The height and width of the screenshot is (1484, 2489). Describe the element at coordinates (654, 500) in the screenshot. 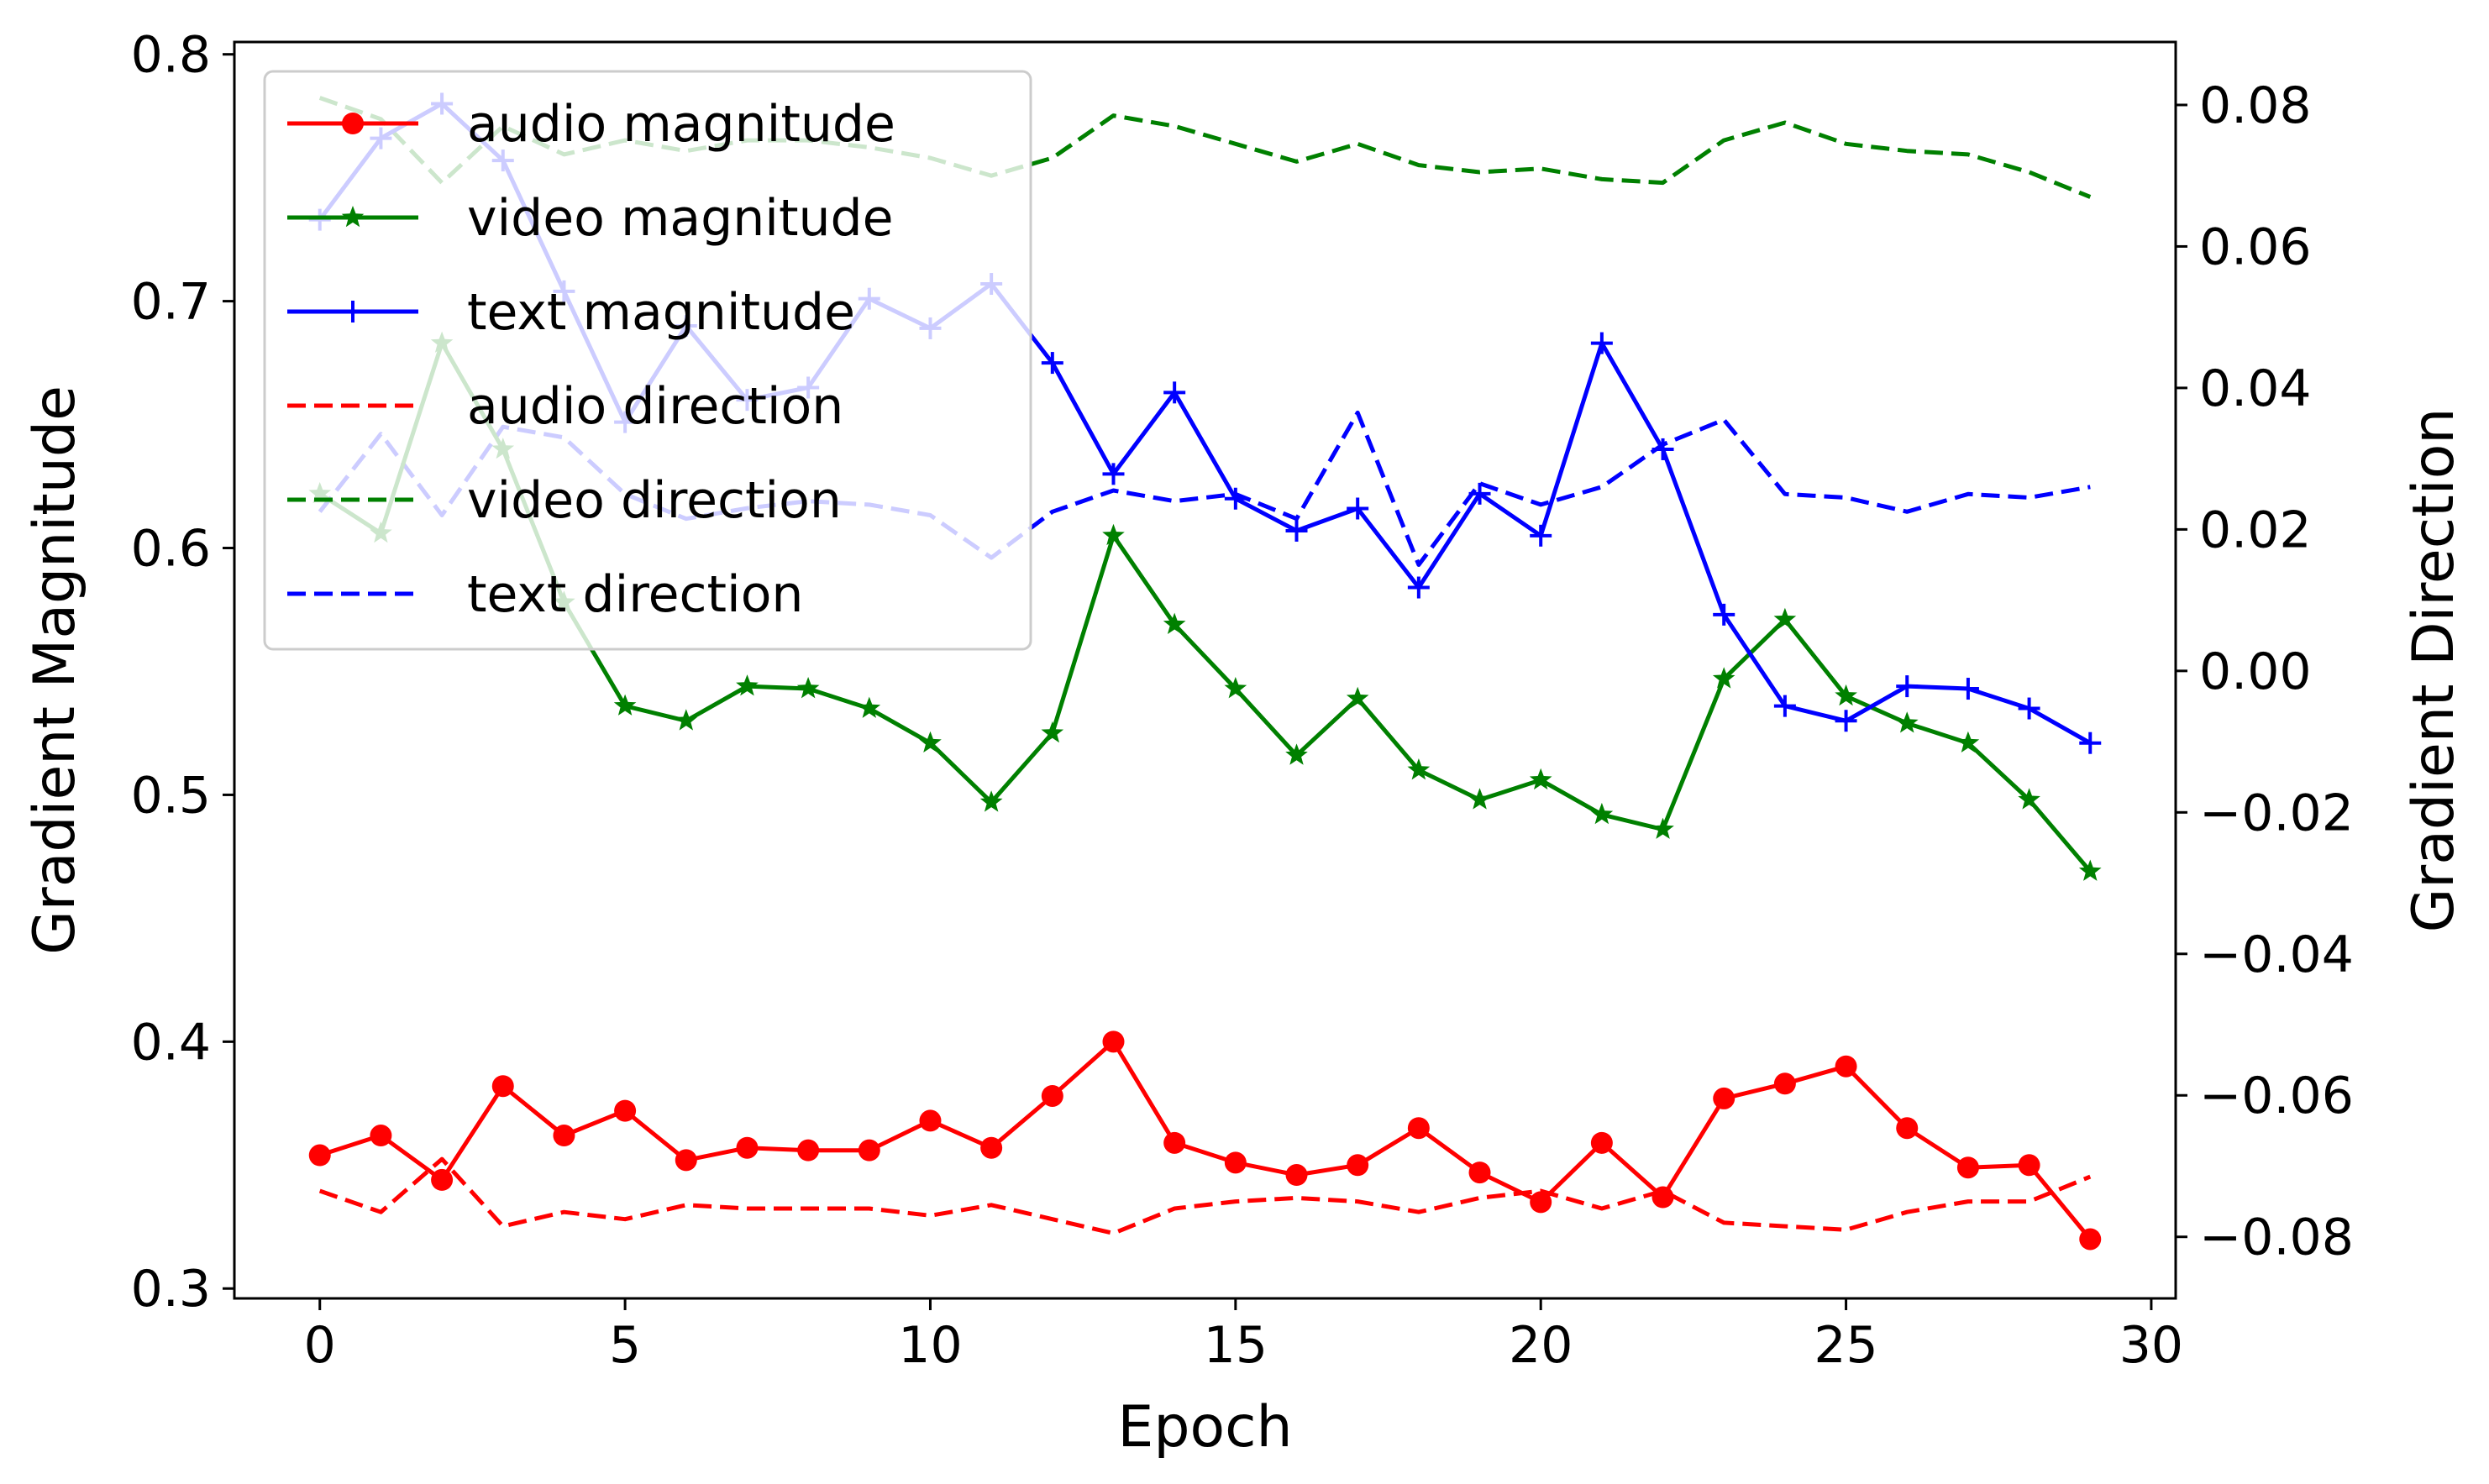

I see `legend-label: video direction` at that location.